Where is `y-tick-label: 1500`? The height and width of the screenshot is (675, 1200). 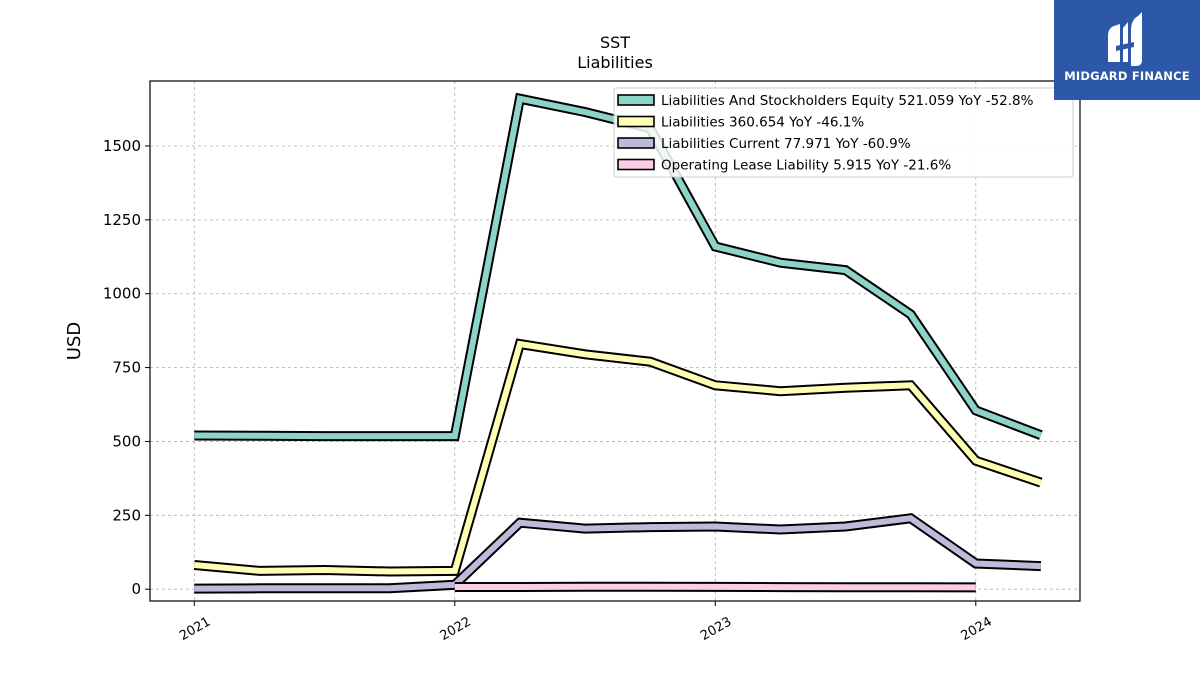
y-tick-label: 1500 is located at coordinates (122, 146).